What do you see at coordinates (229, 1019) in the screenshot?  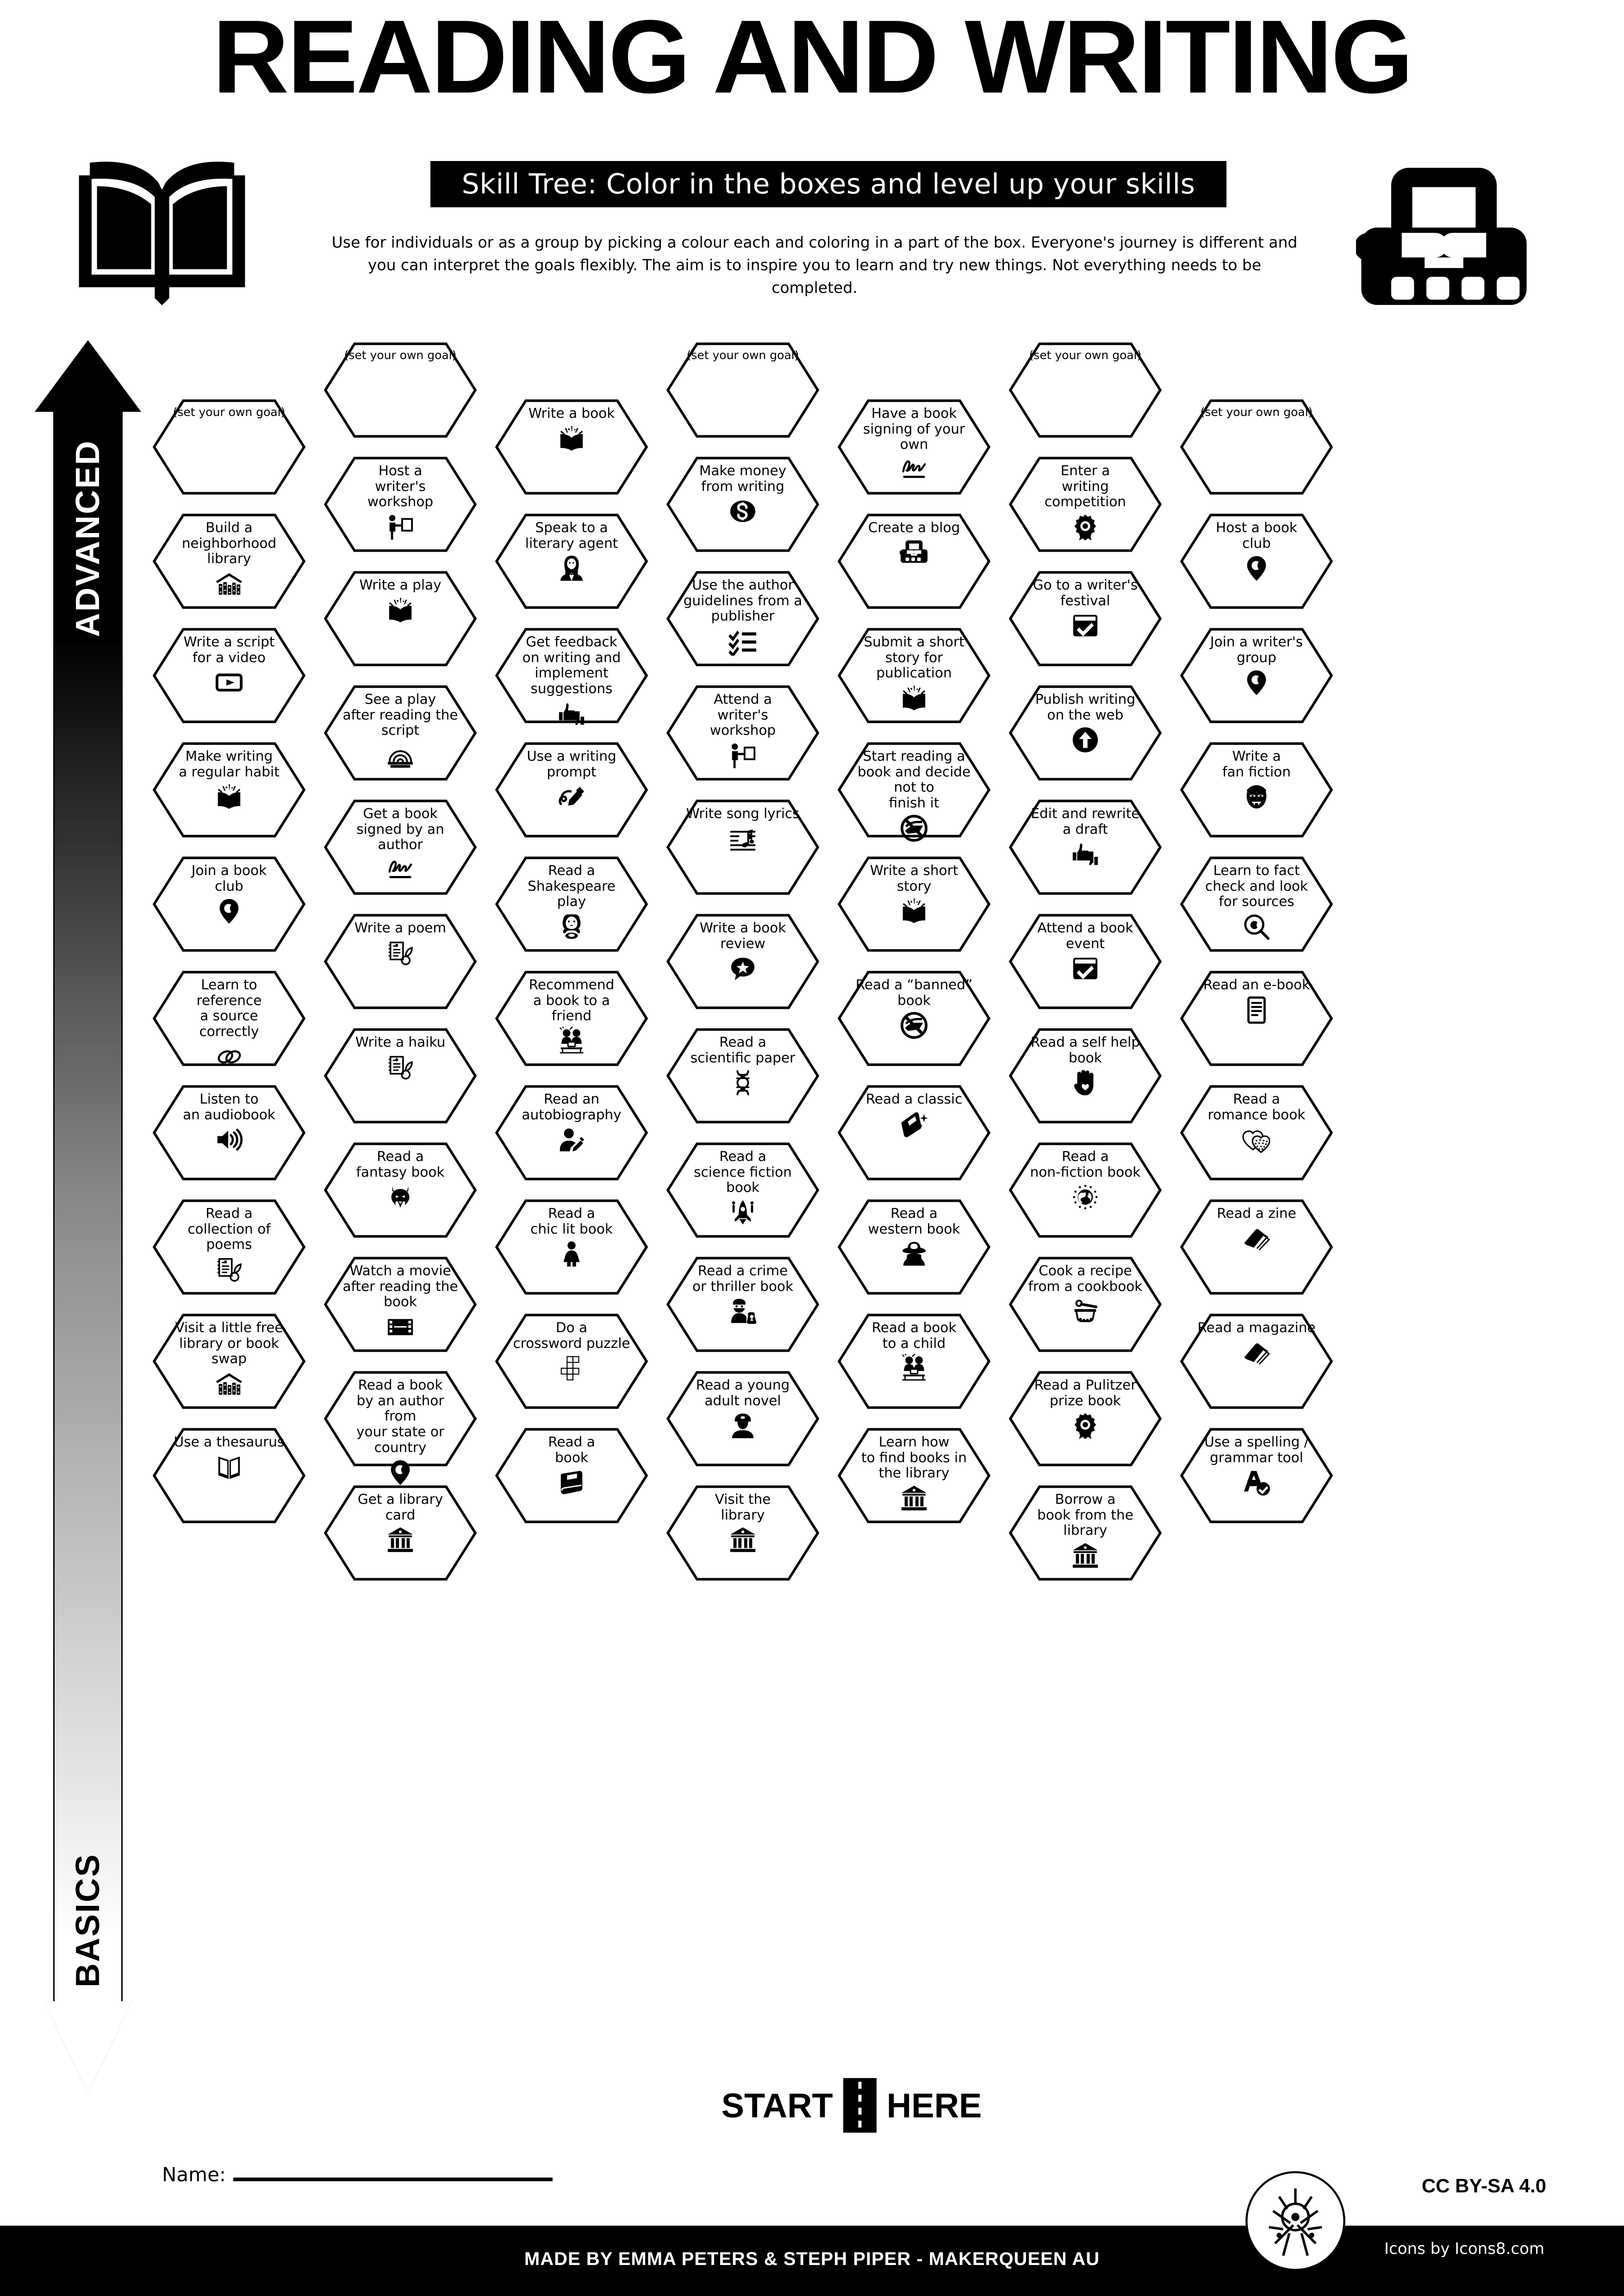 I see `skill-hex: Learn to reference a source correctly` at bounding box center [229, 1019].